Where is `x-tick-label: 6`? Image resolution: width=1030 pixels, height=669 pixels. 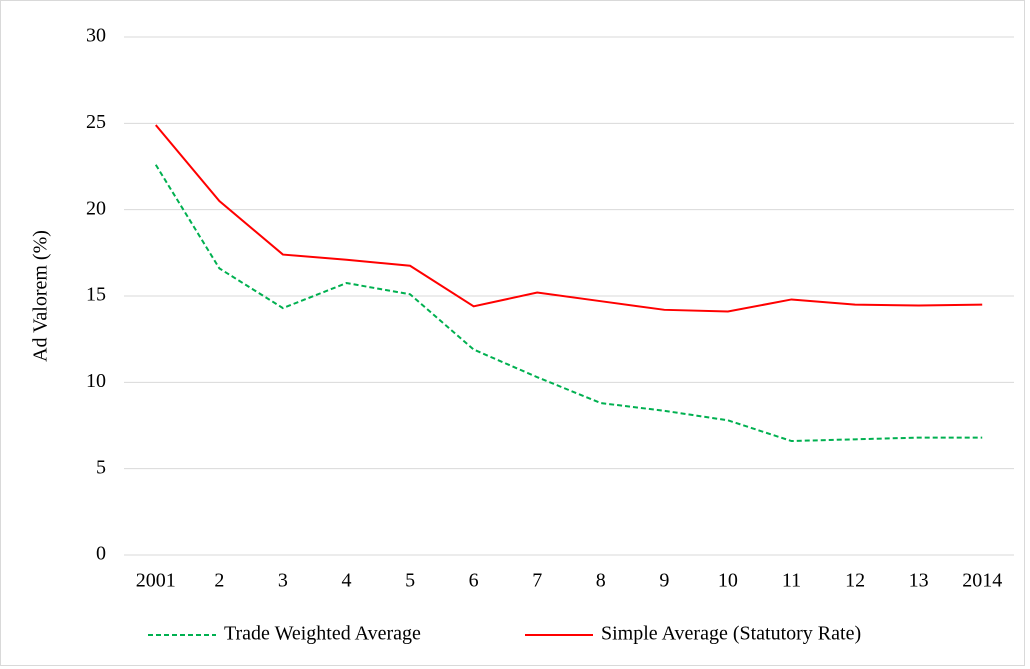 x-tick-label: 6 is located at coordinates (474, 581).